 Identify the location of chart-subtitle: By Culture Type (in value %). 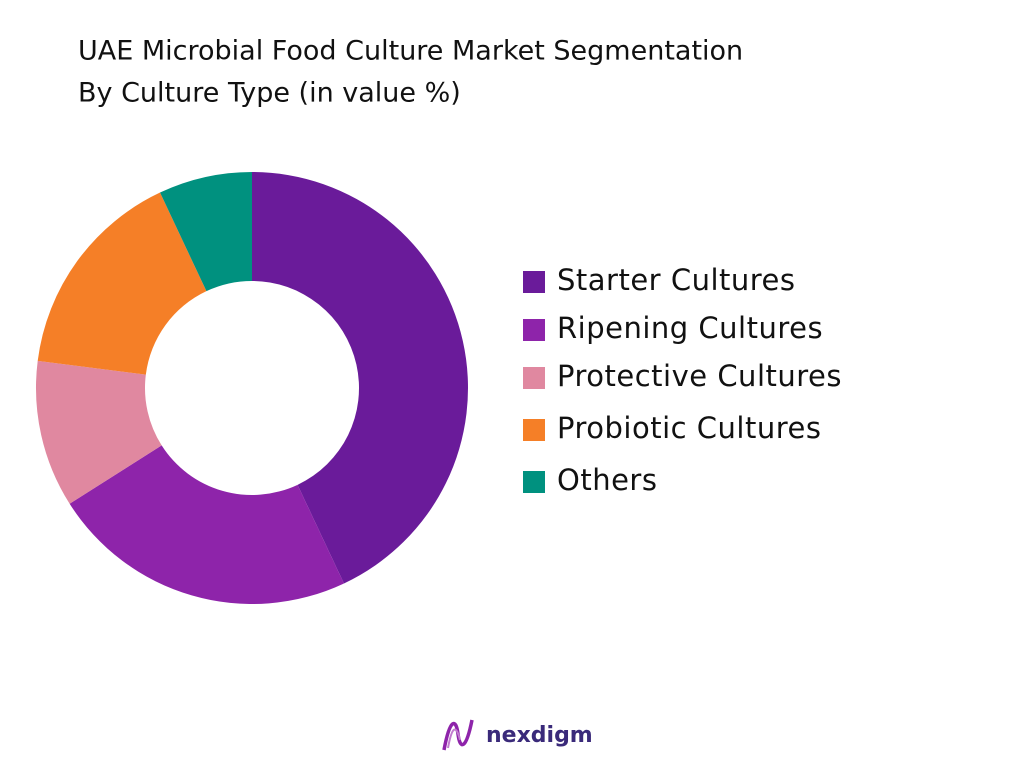
(269, 93).